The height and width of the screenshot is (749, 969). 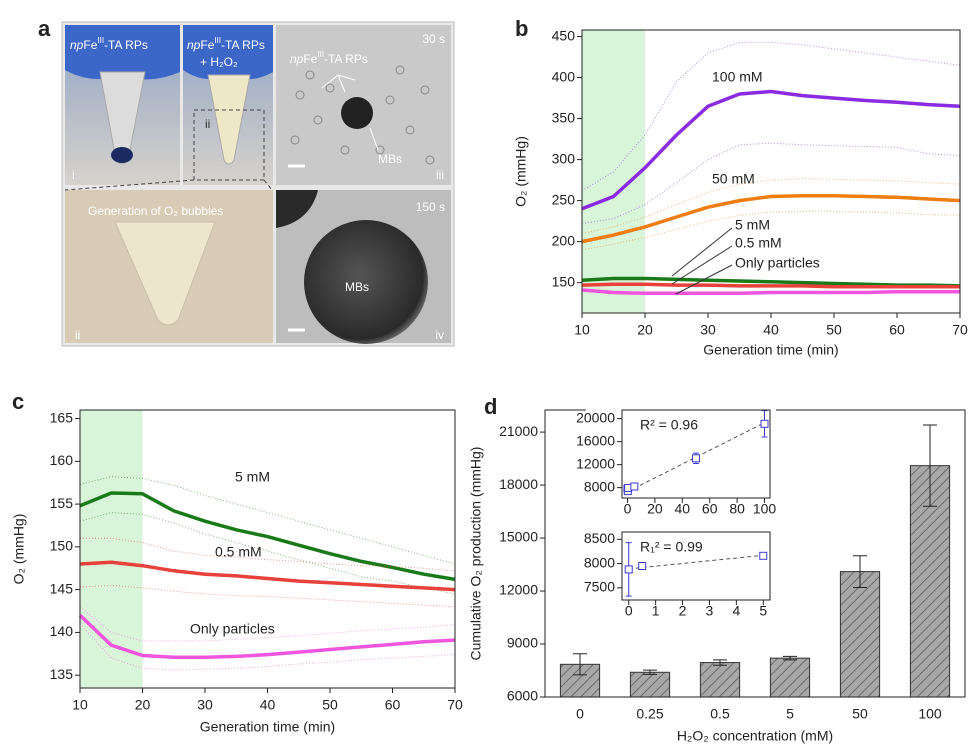 I want to click on y-tick-label: 155, so click(x=62, y=503).